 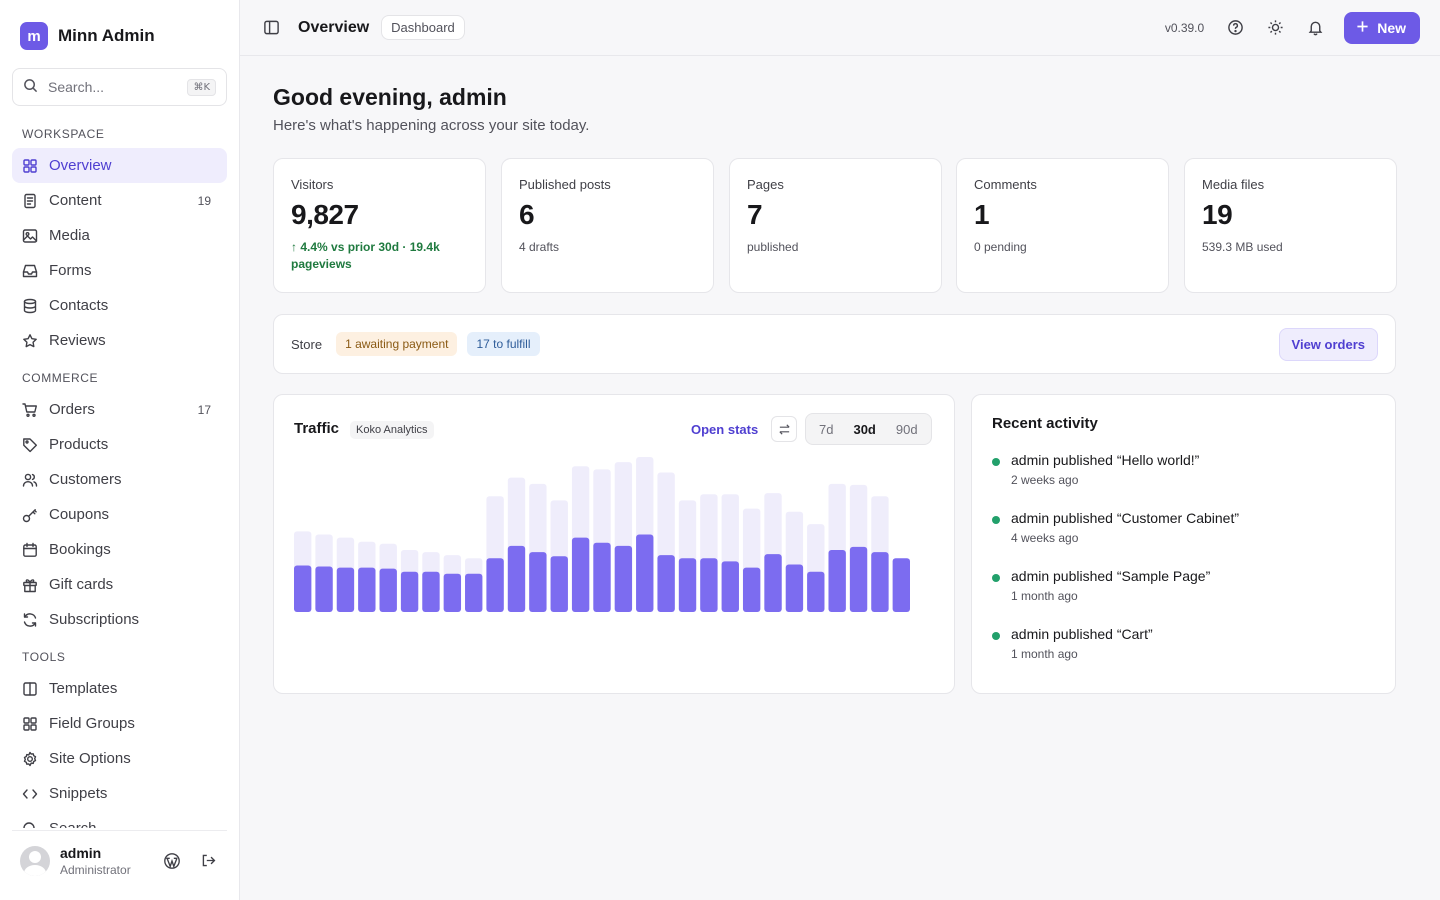 I want to click on inbox-icon, so click(x=30, y=271).